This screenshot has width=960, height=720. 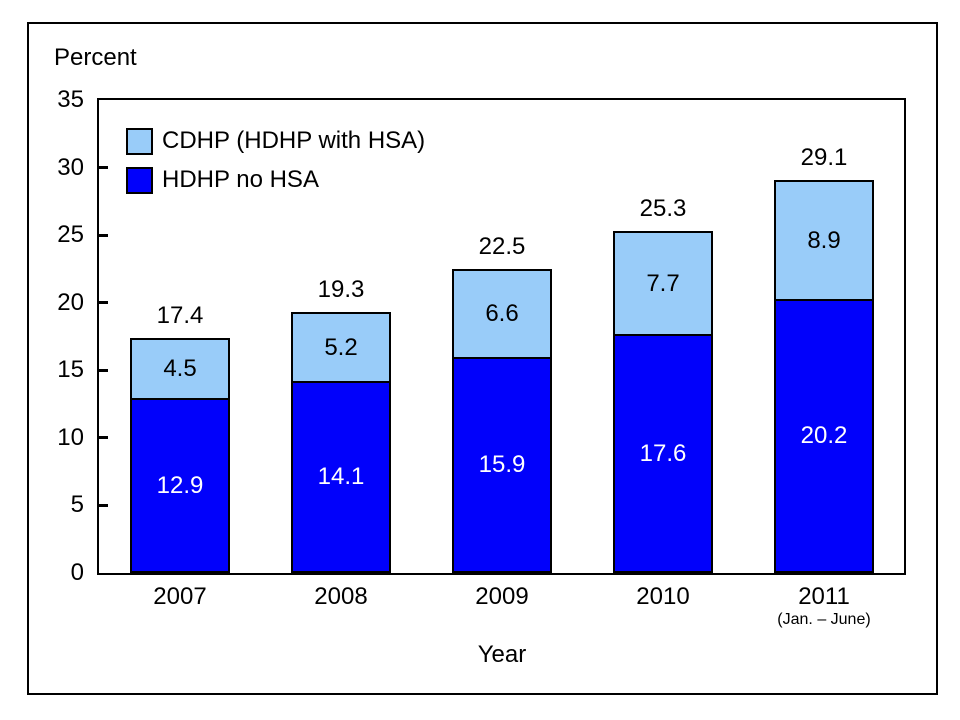 What do you see at coordinates (95, 57) in the screenshot?
I see `y-axis-title: Percent` at bounding box center [95, 57].